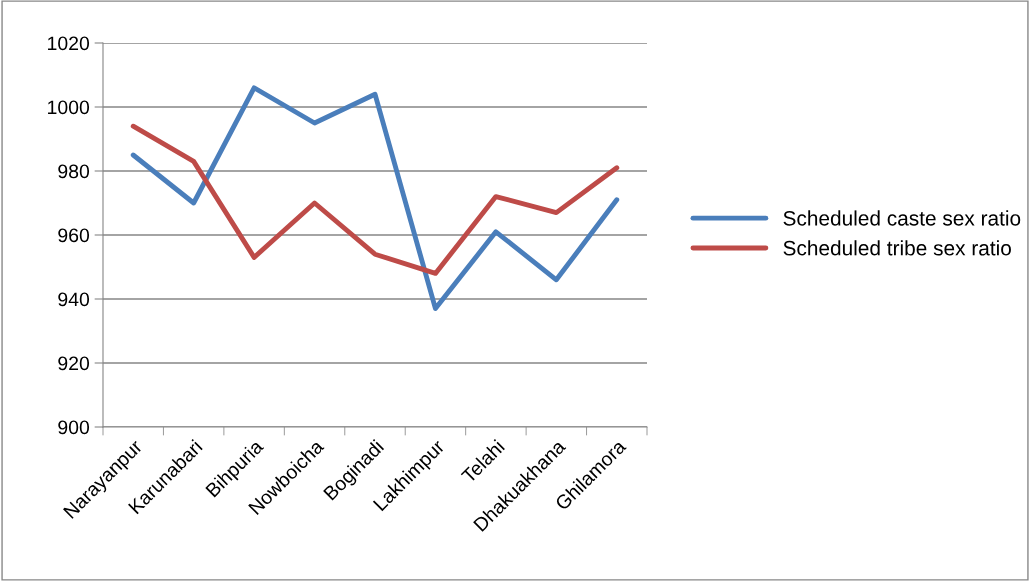 The width and height of the screenshot is (1030, 581). What do you see at coordinates (69, 43) in the screenshot?
I see `y-tick-label: 1020` at bounding box center [69, 43].